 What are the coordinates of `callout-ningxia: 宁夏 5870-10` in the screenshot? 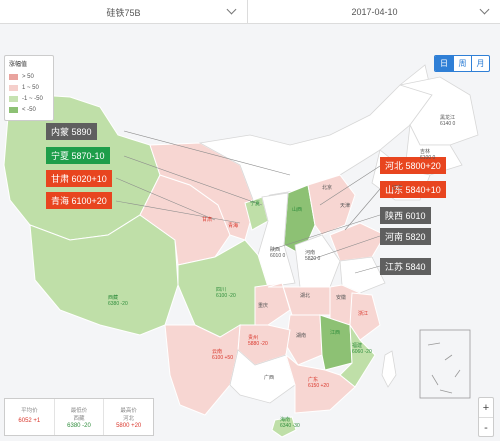 It's located at (78, 155).